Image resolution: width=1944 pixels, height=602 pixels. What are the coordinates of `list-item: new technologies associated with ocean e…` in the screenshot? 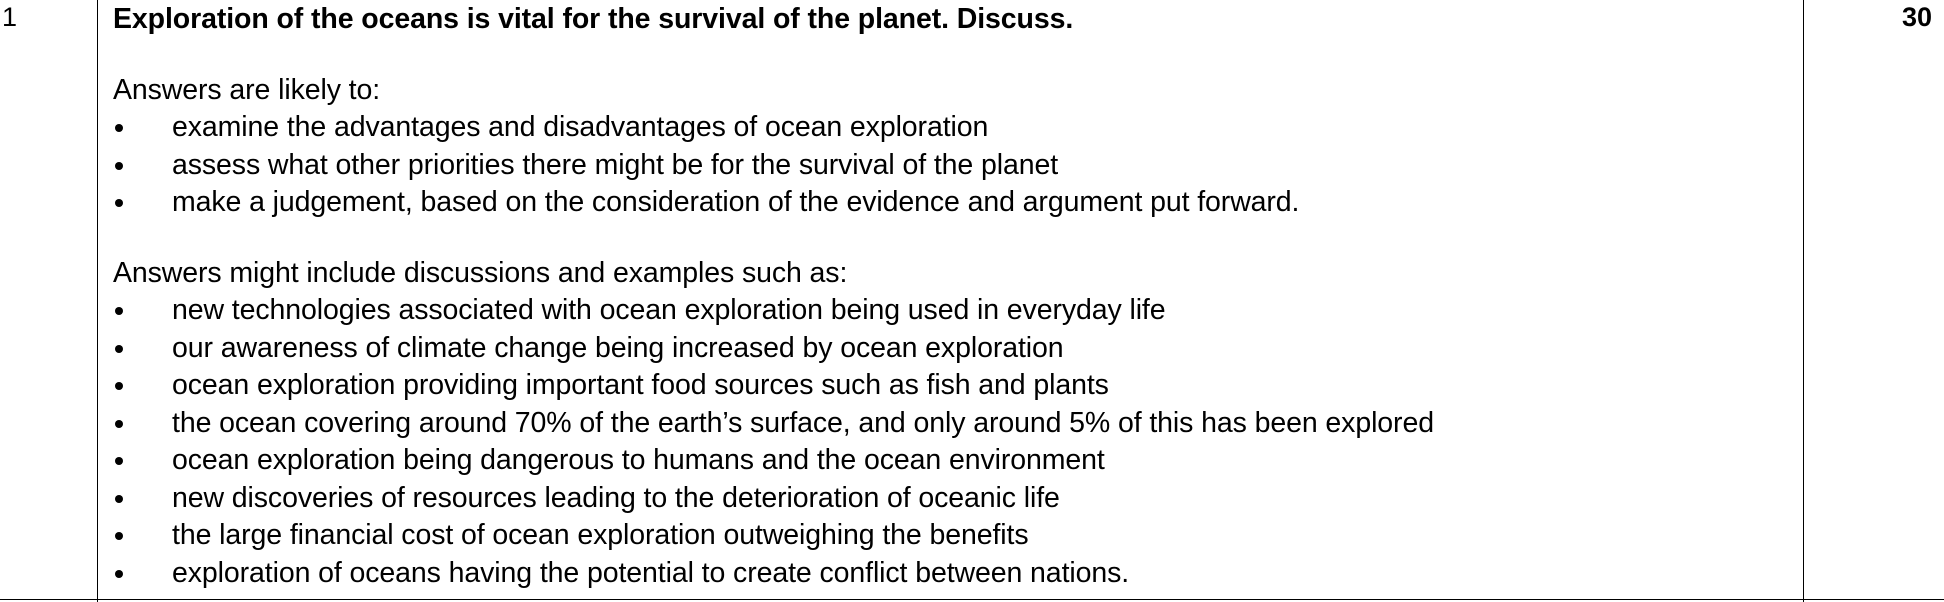 It's located at (953, 311).